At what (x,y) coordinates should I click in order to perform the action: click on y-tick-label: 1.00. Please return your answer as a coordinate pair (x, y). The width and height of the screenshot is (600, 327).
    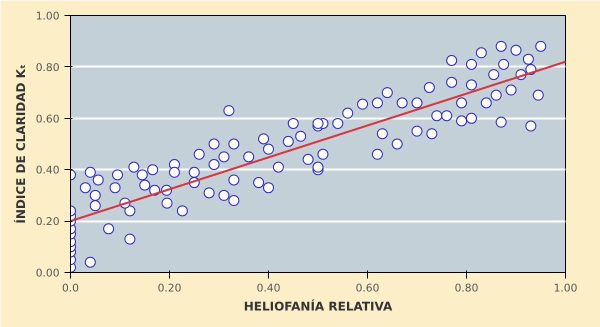
    Looking at the image, I should click on (48, 16).